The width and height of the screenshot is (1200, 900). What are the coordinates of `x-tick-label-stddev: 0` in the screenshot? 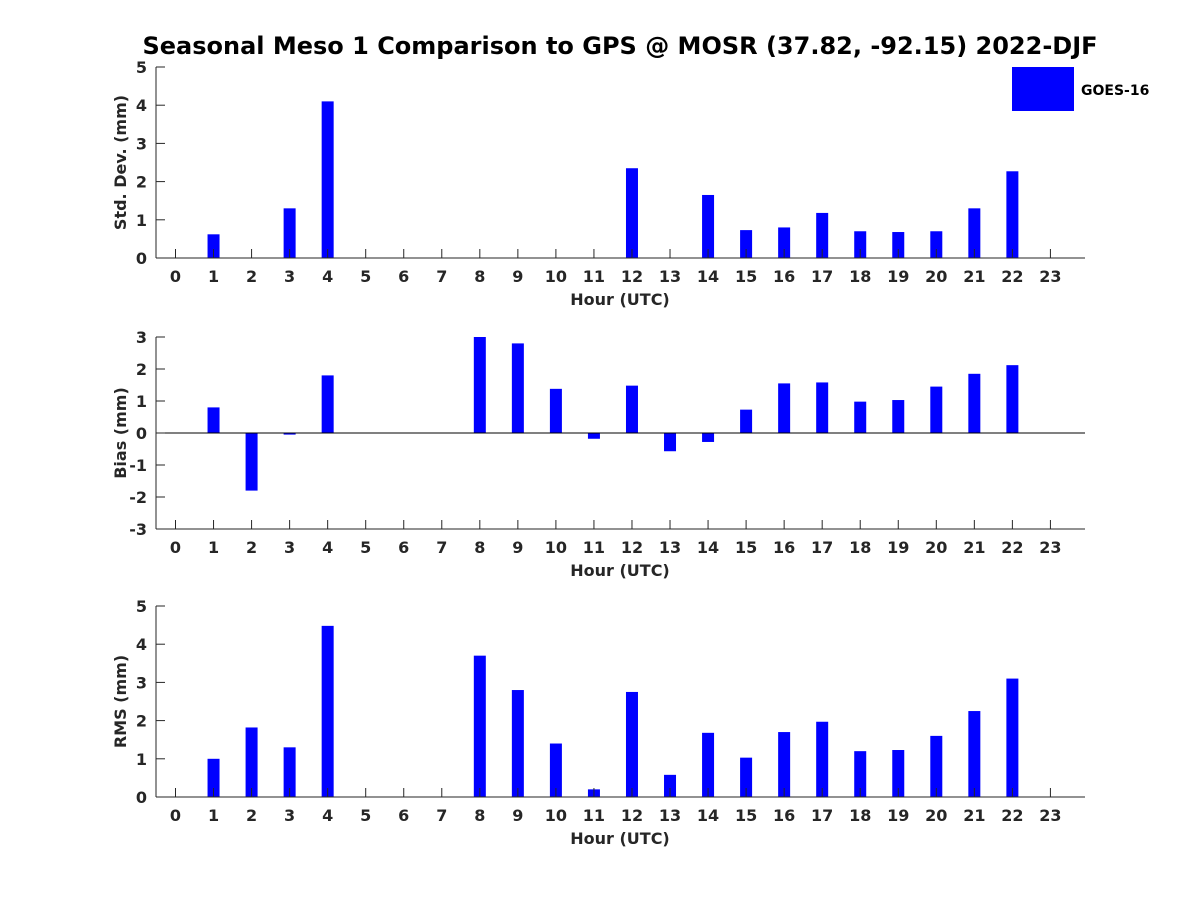 It's located at (175, 276).